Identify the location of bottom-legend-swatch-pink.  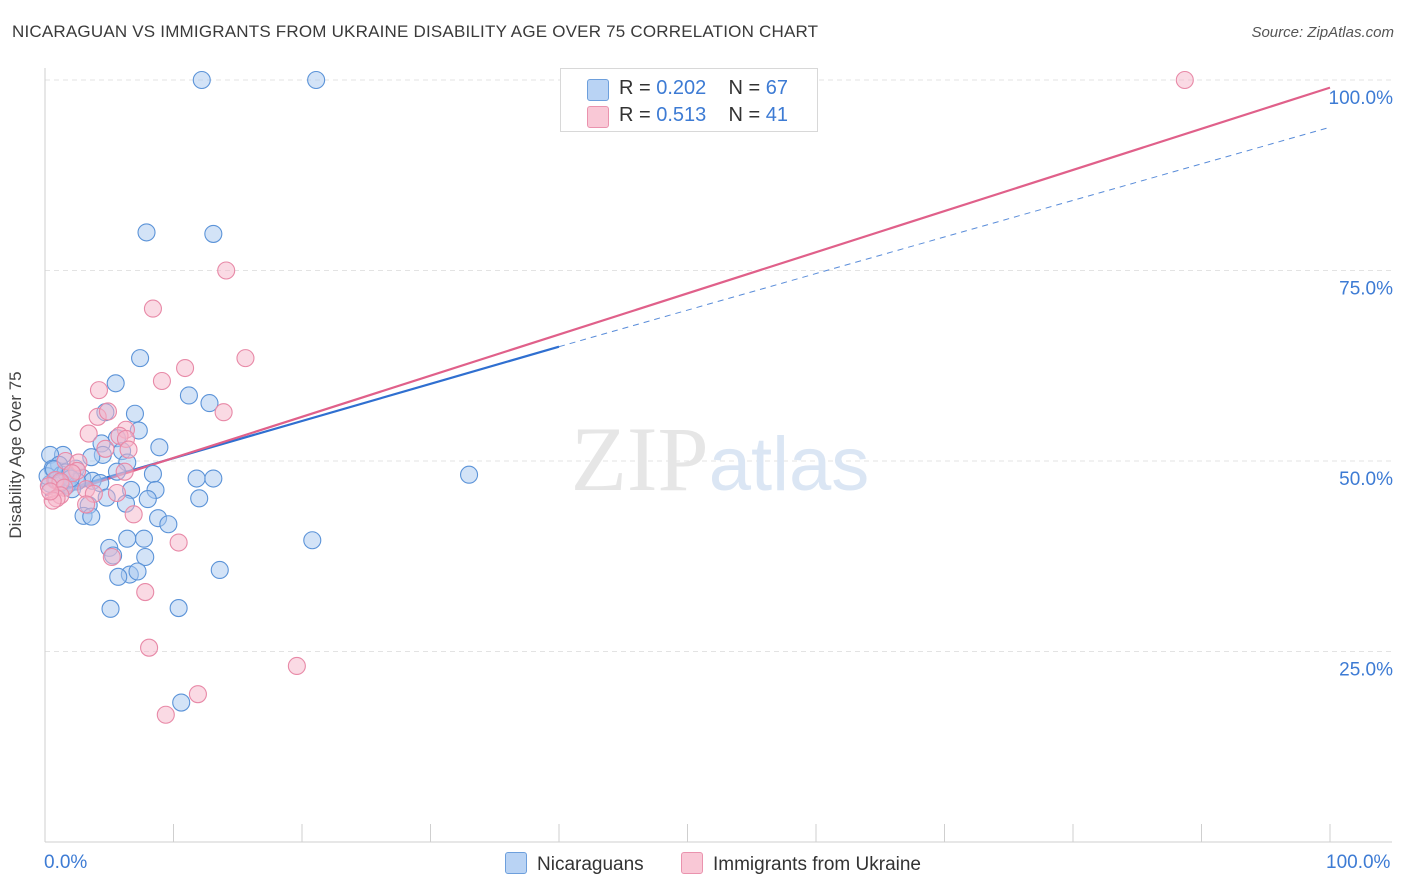
(692, 863).